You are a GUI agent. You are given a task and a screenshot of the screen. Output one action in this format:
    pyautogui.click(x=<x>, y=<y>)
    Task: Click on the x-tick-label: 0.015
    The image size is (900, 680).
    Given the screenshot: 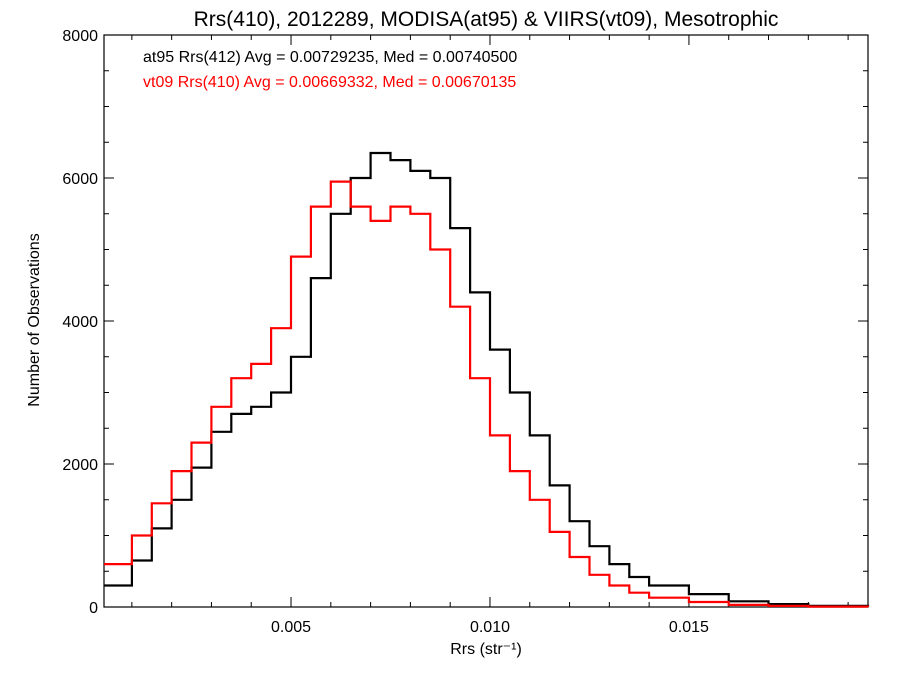 What is the action you would take?
    pyautogui.click(x=689, y=627)
    